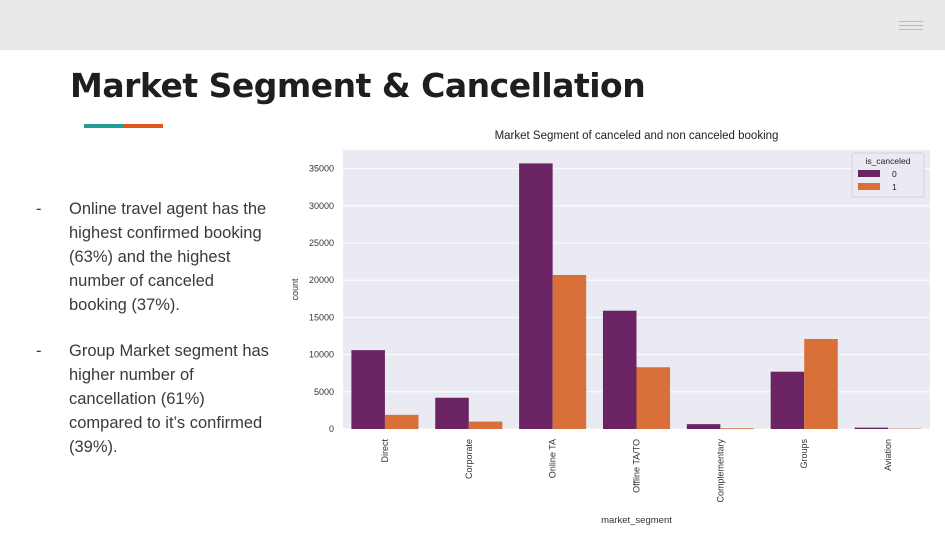  Describe the element at coordinates (636, 520) in the screenshot. I see `x-axis-label: market_segment` at that location.